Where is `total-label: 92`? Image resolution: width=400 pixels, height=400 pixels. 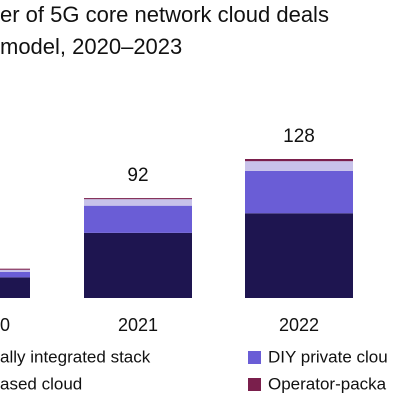 total-label: 92 is located at coordinates (137, 175).